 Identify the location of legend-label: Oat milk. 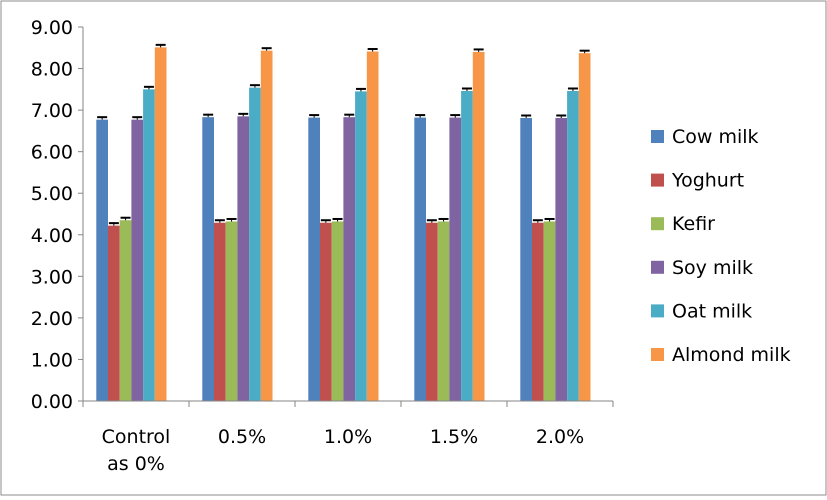
(712, 311).